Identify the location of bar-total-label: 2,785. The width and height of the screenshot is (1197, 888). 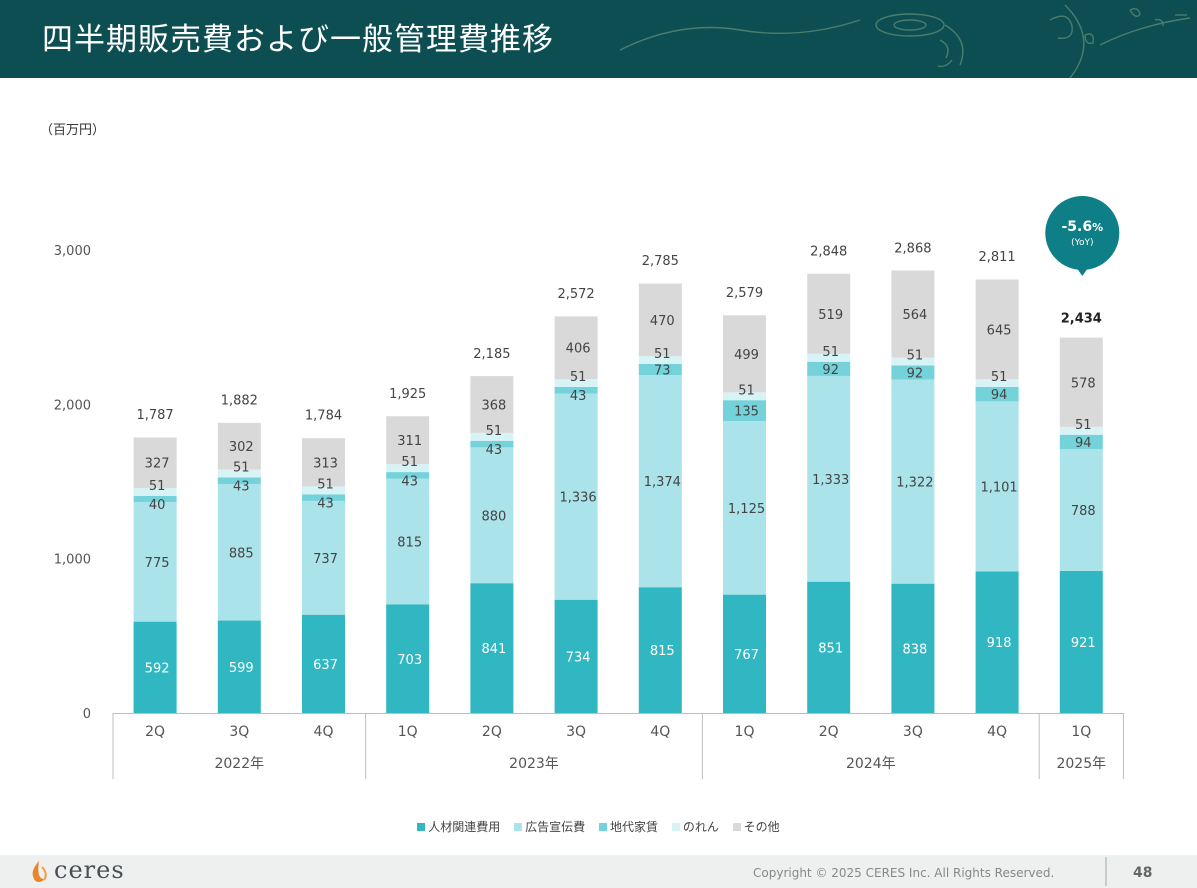
(660, 261).